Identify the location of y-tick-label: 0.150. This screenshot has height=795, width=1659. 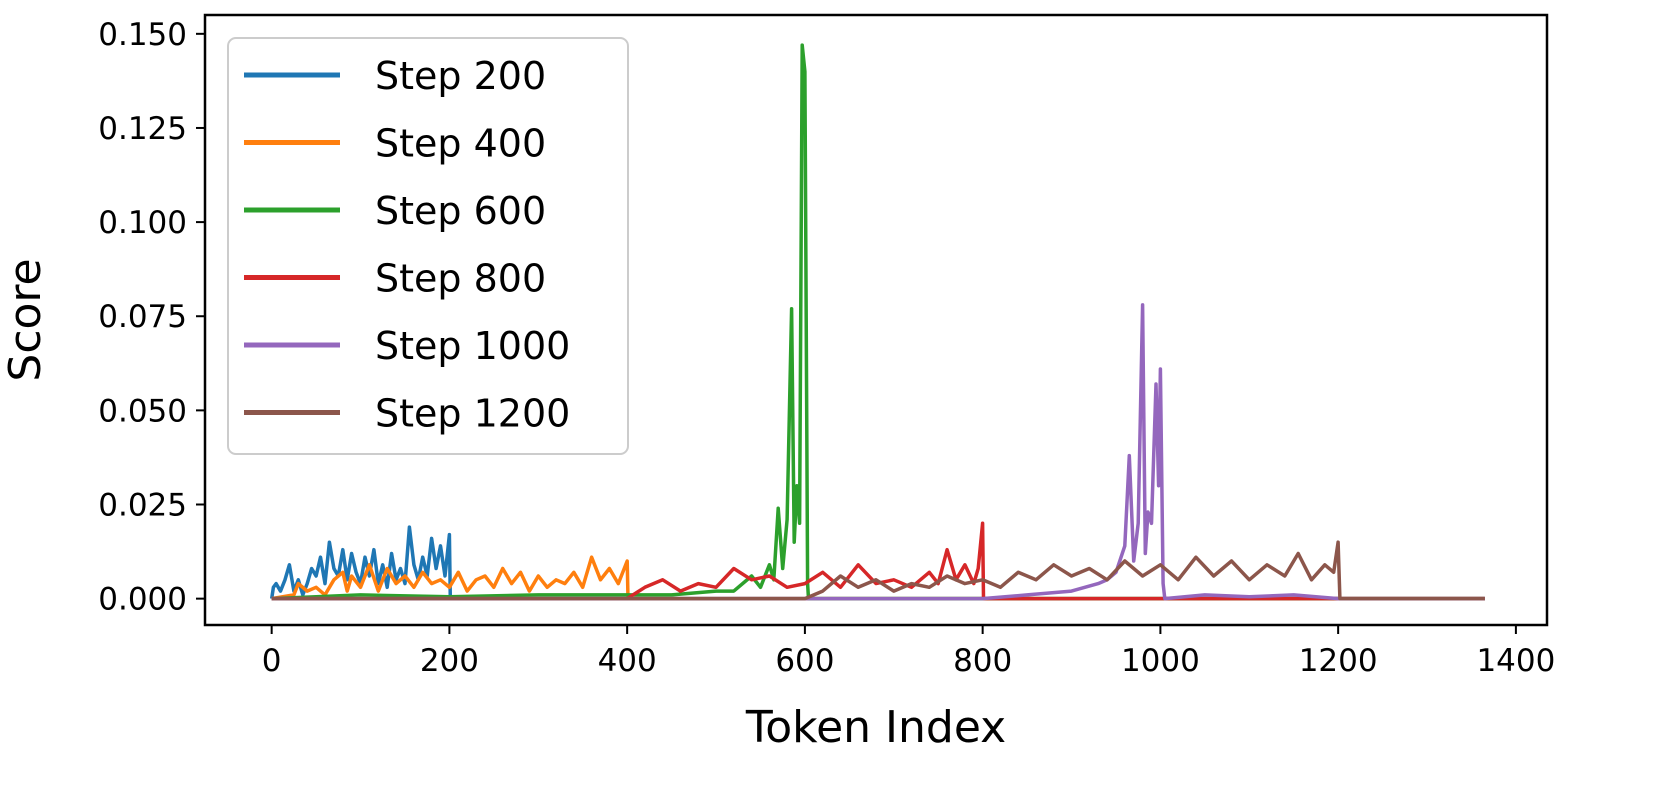
(142, 35).